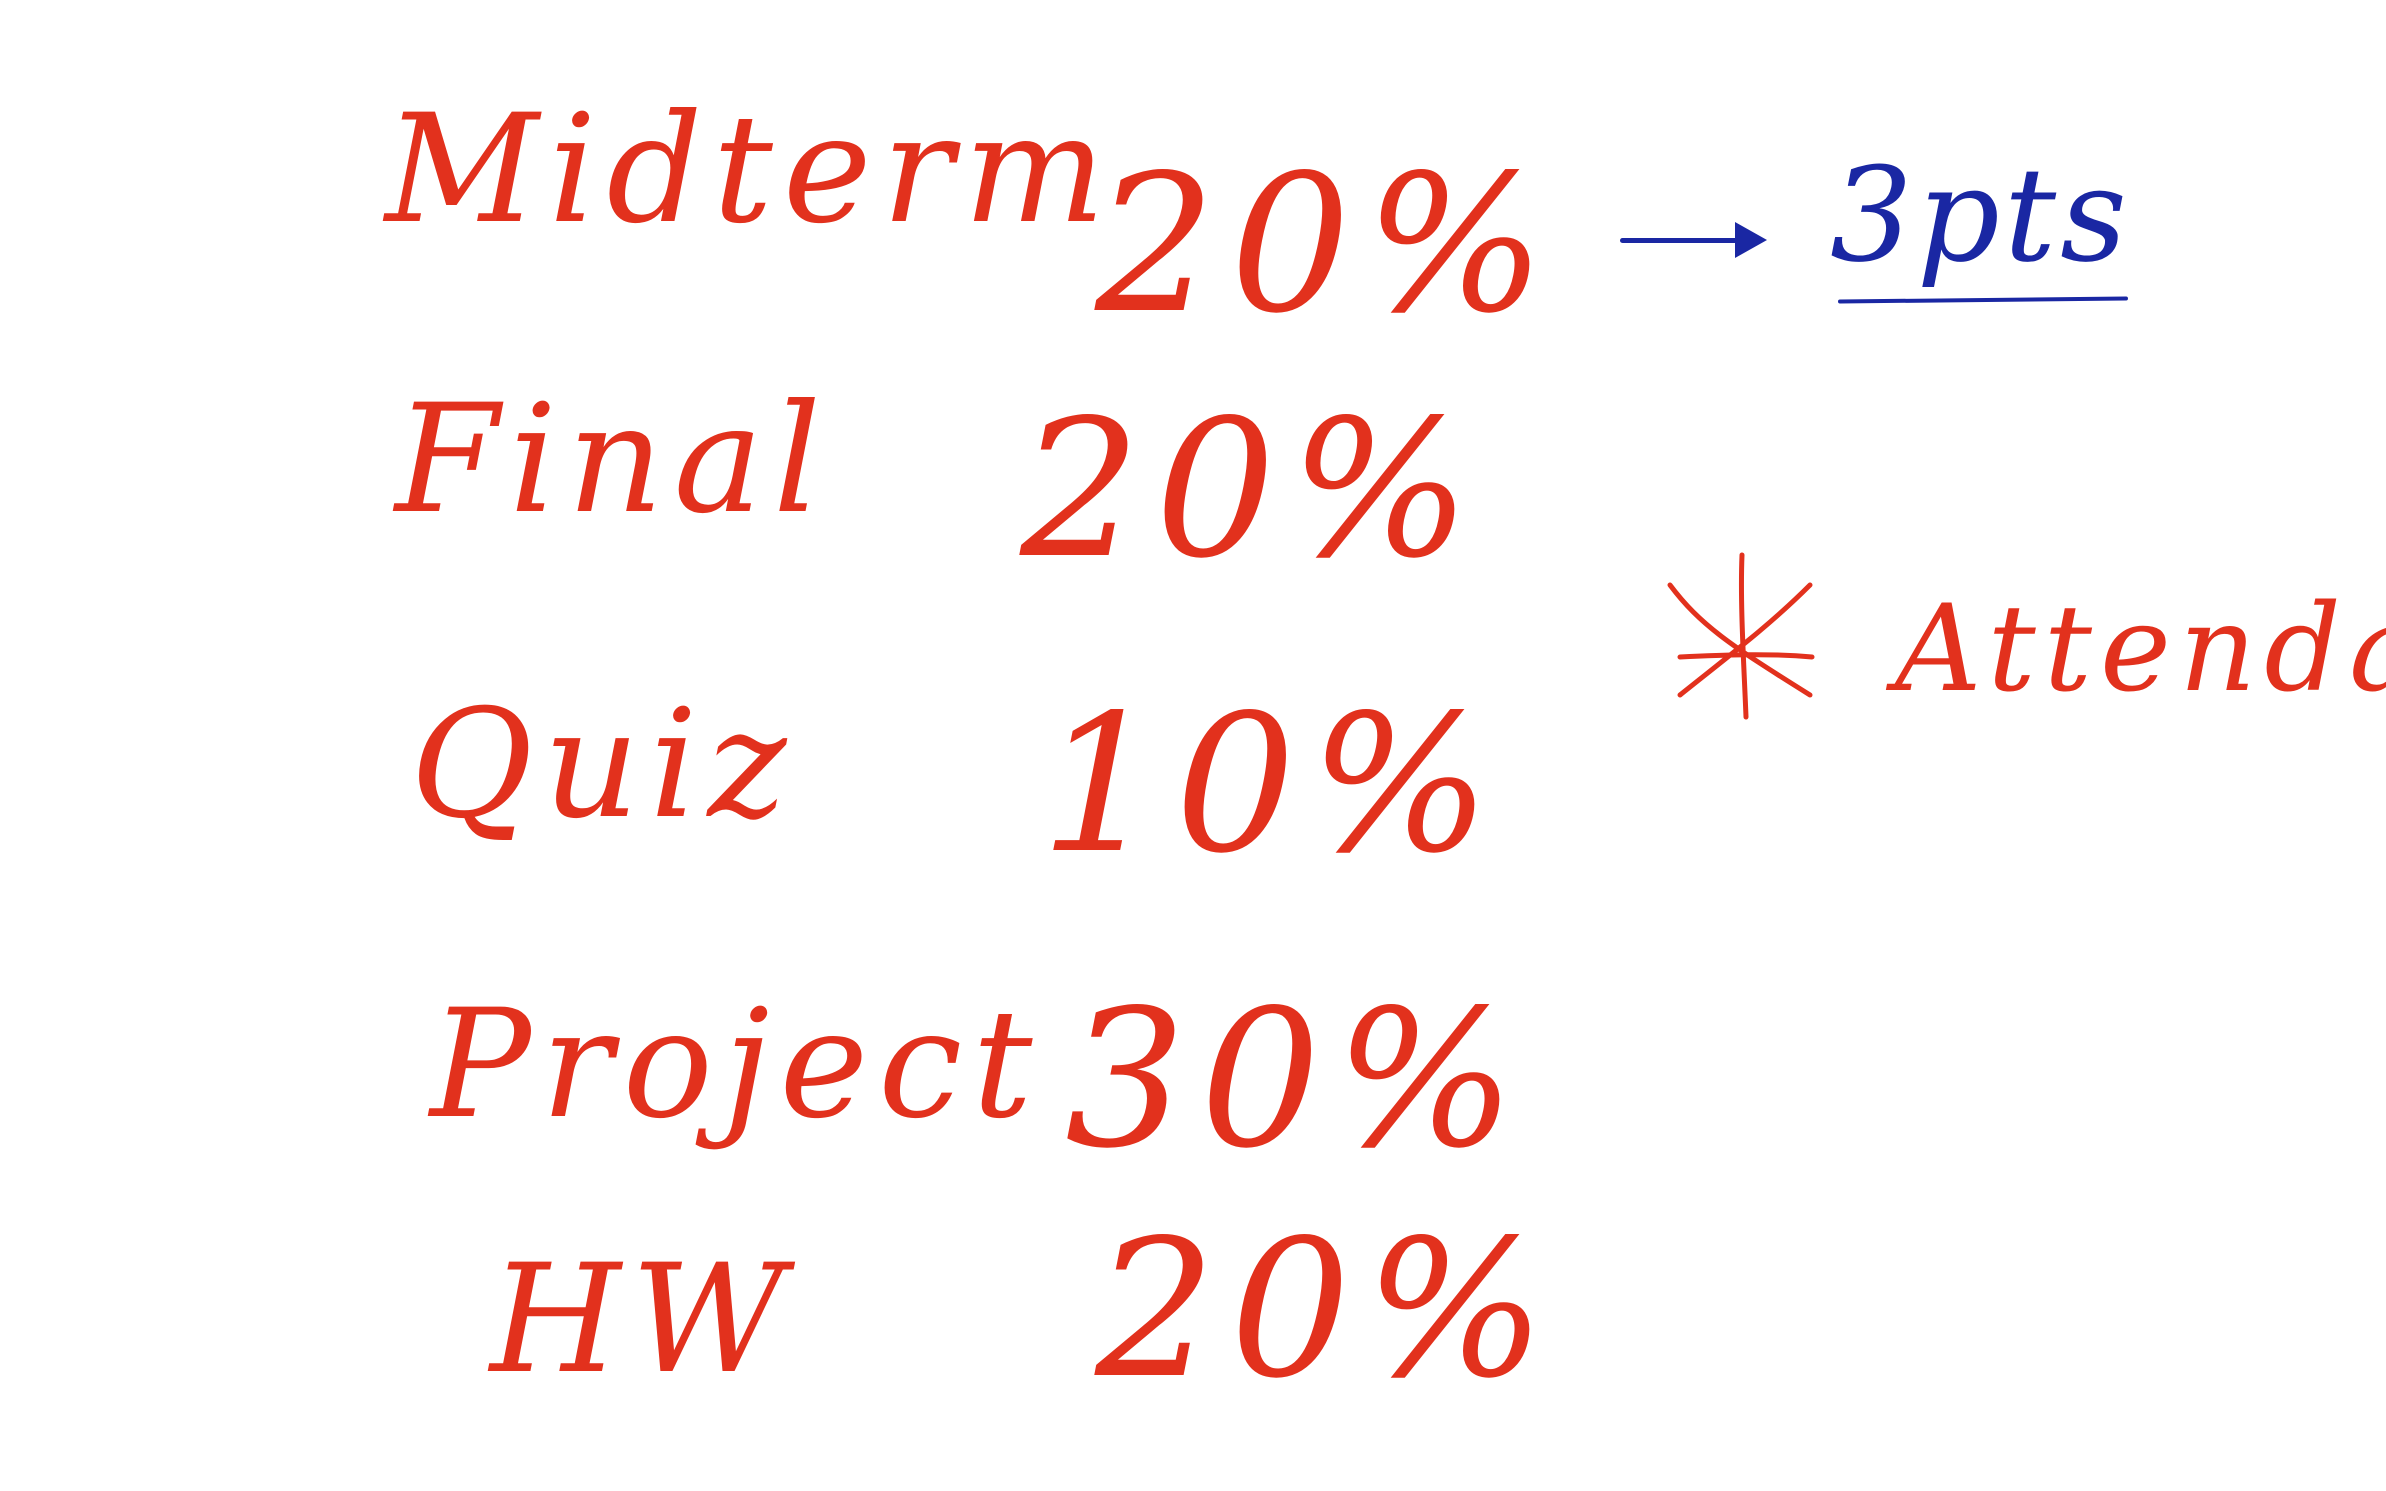  I want to click on midterm-percent: 20%, so click(1327, 244).